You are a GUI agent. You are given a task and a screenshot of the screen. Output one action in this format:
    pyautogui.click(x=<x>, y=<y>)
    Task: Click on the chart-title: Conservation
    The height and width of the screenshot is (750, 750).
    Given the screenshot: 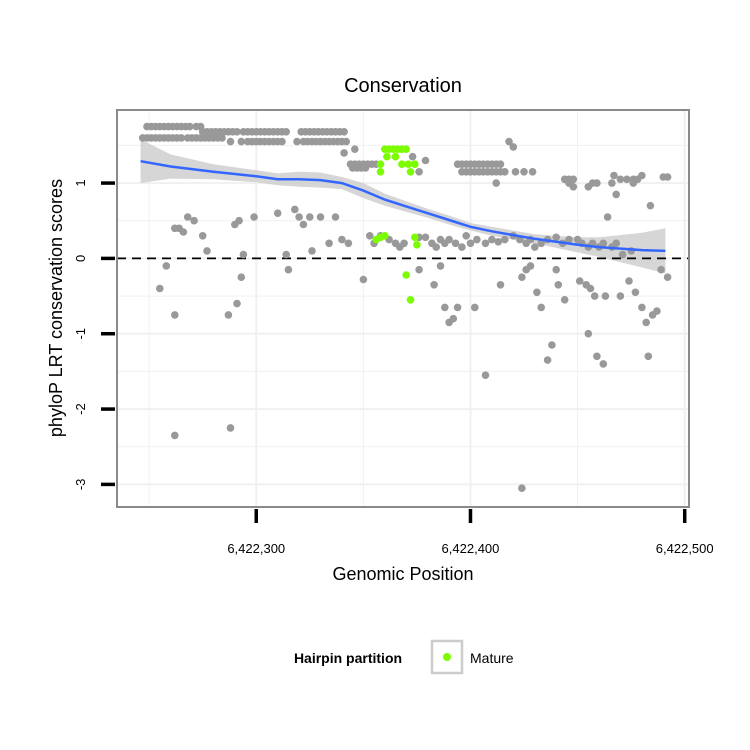 What is the action you would take?
    pyautogui.click(x=403, y=86)
    